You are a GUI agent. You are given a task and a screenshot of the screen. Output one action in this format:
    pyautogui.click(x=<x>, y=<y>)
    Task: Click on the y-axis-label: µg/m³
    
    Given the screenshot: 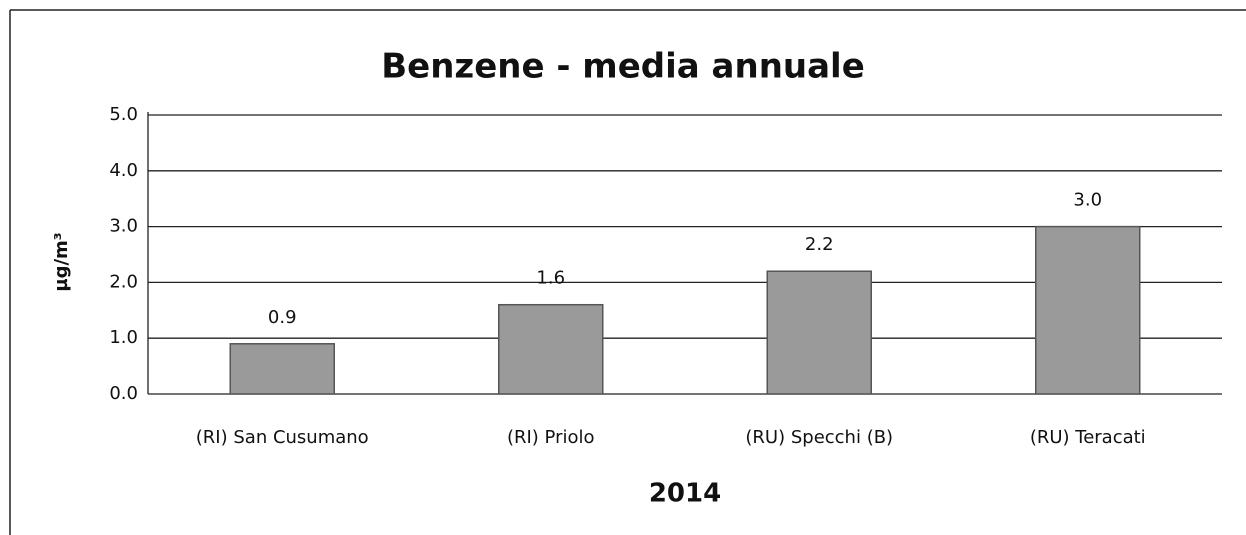 What is the action you would take?
    pyautogui.click(x=61, y=261)
    